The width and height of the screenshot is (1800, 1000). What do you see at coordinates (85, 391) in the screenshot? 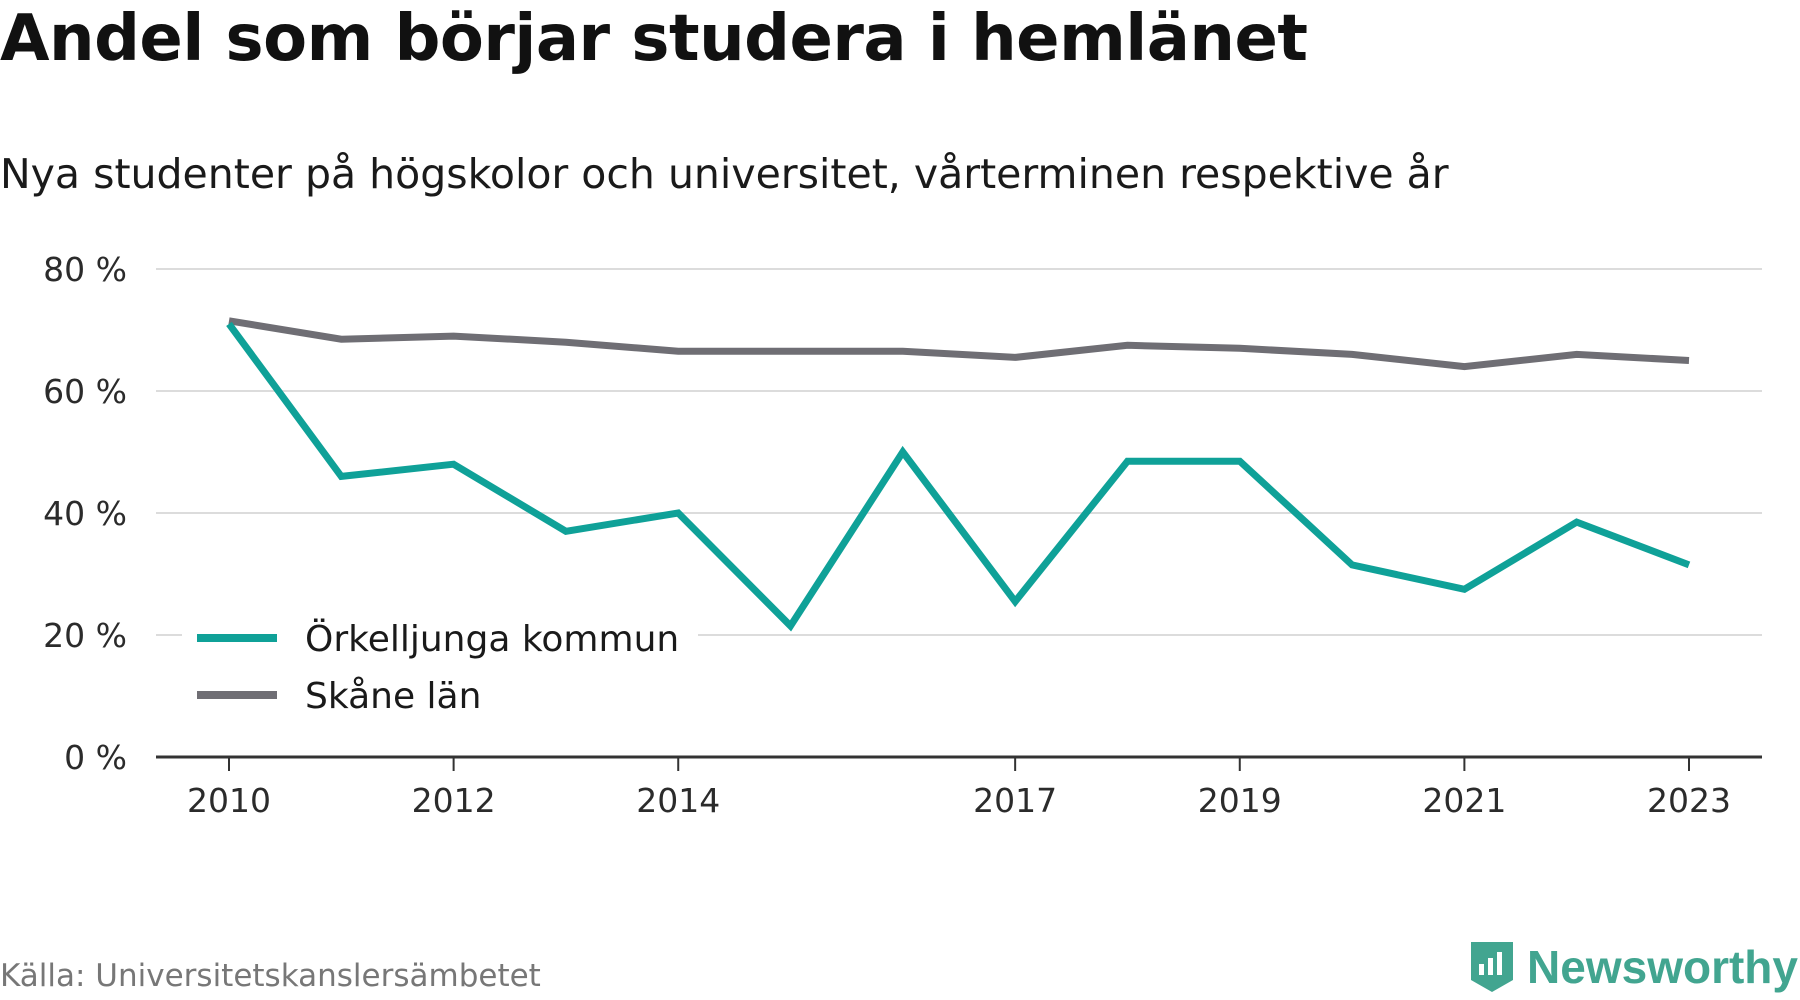
I see `y-tick-label: 60 %` at bounding box center [85, 391].